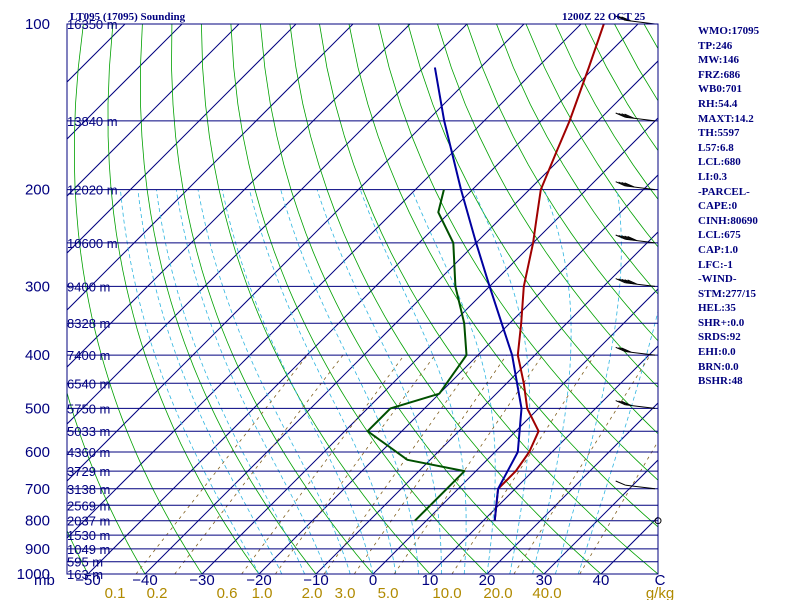  Describe the element at coordinates (388, 592) in the screenshot. I see `mixing-ratio-tick-label: 5.0` at that location.